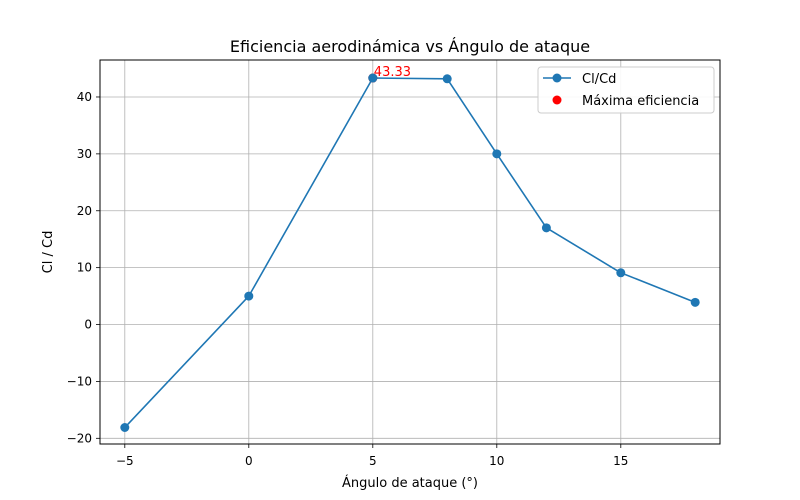 This screenshot has height=500, width=800. I want to click on y-tick-label: −20, so click(79, 438).